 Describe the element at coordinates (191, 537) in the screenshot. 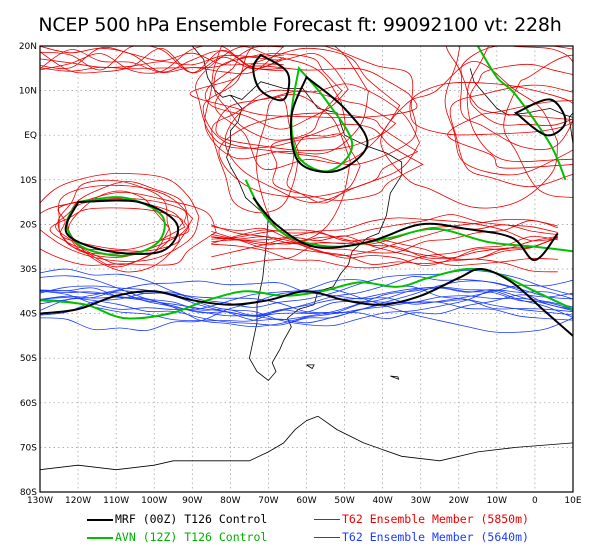

I see `legend-label-avn: AVN (12Z) T126 Control` at that location.